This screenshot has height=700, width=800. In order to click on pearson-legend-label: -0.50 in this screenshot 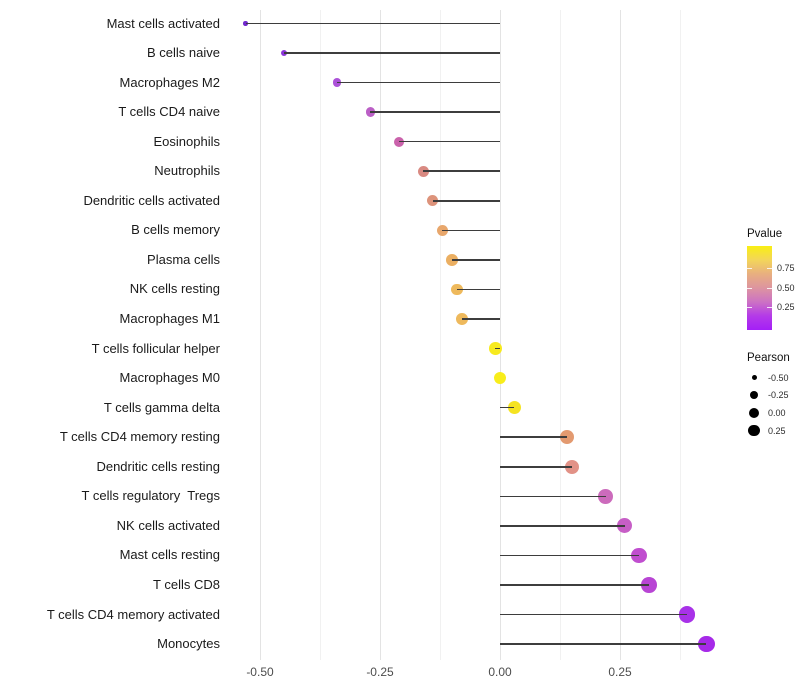, I will do `click(778, 377)`.